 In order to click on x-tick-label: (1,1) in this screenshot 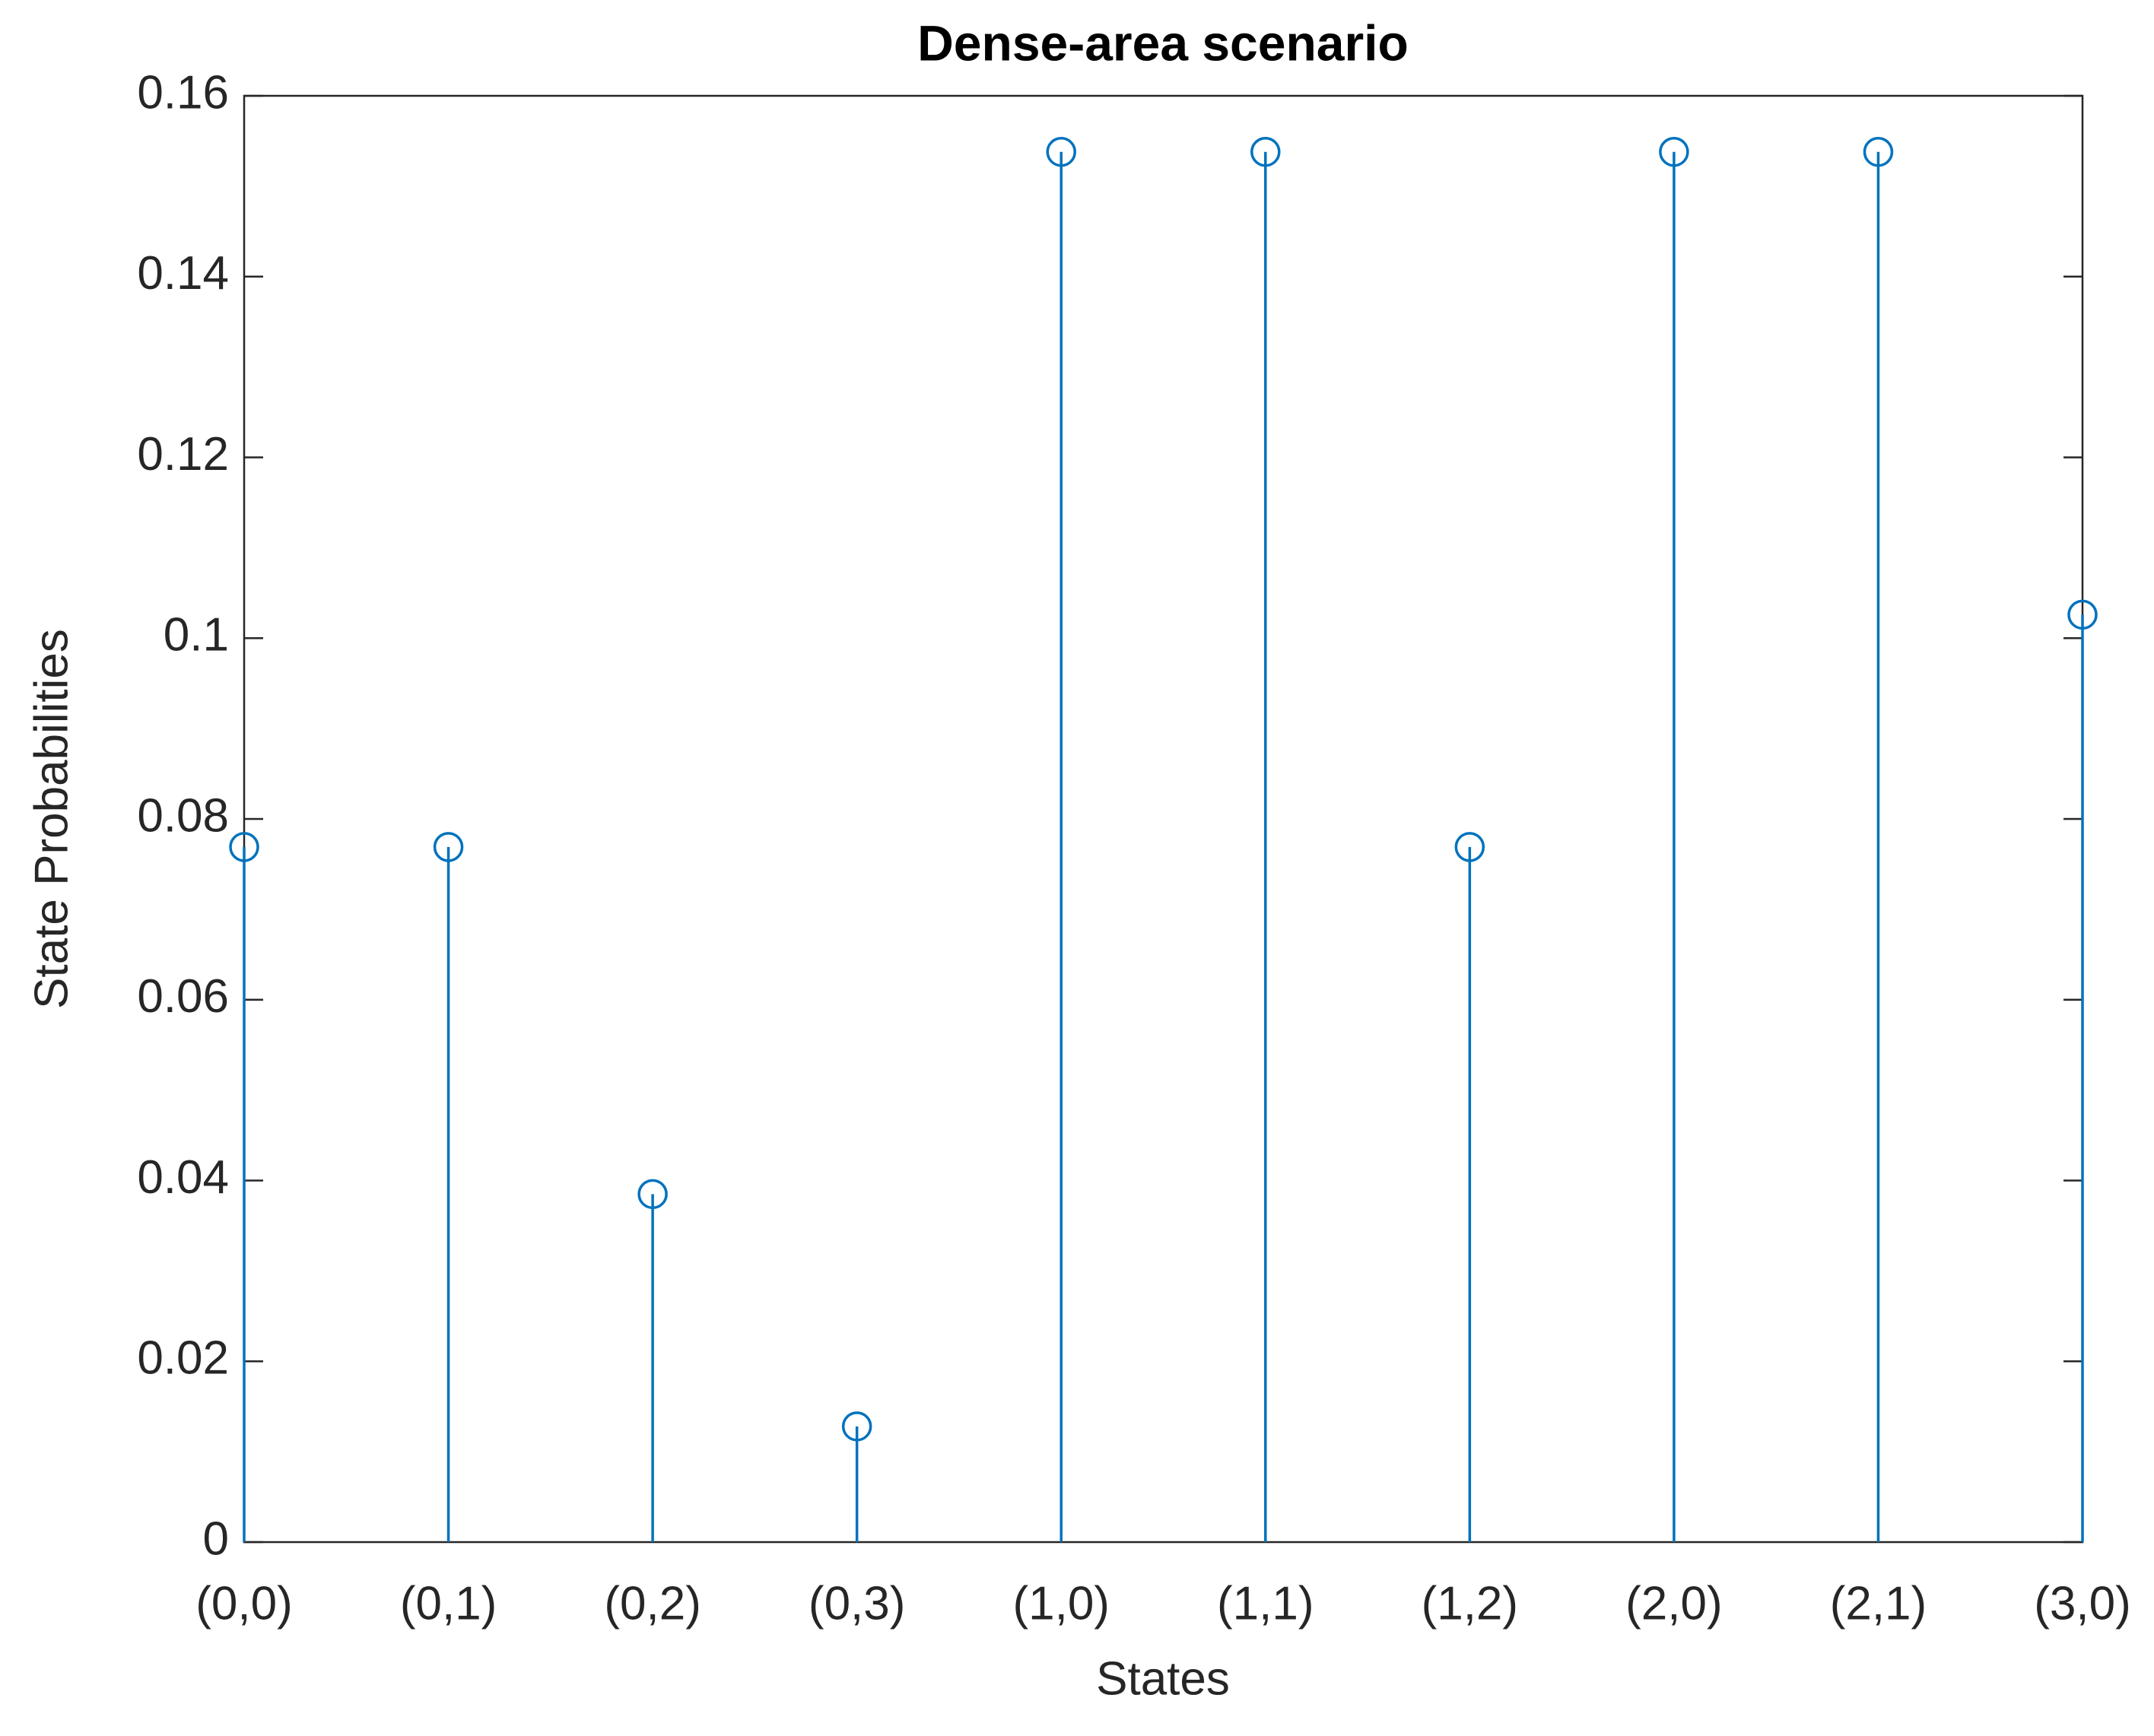, I will do `click(1265, 1603)`.